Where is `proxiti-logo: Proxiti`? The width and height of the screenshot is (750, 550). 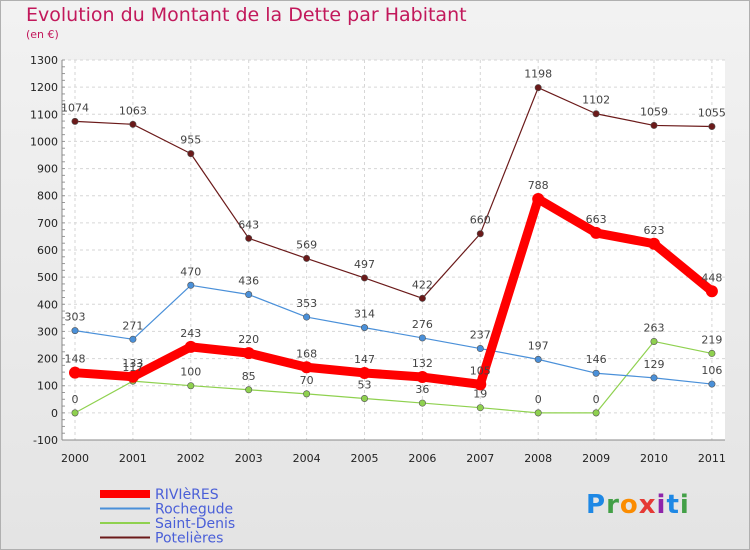 proxiti-logo: Proxiti is located at coordinates (638, 505).